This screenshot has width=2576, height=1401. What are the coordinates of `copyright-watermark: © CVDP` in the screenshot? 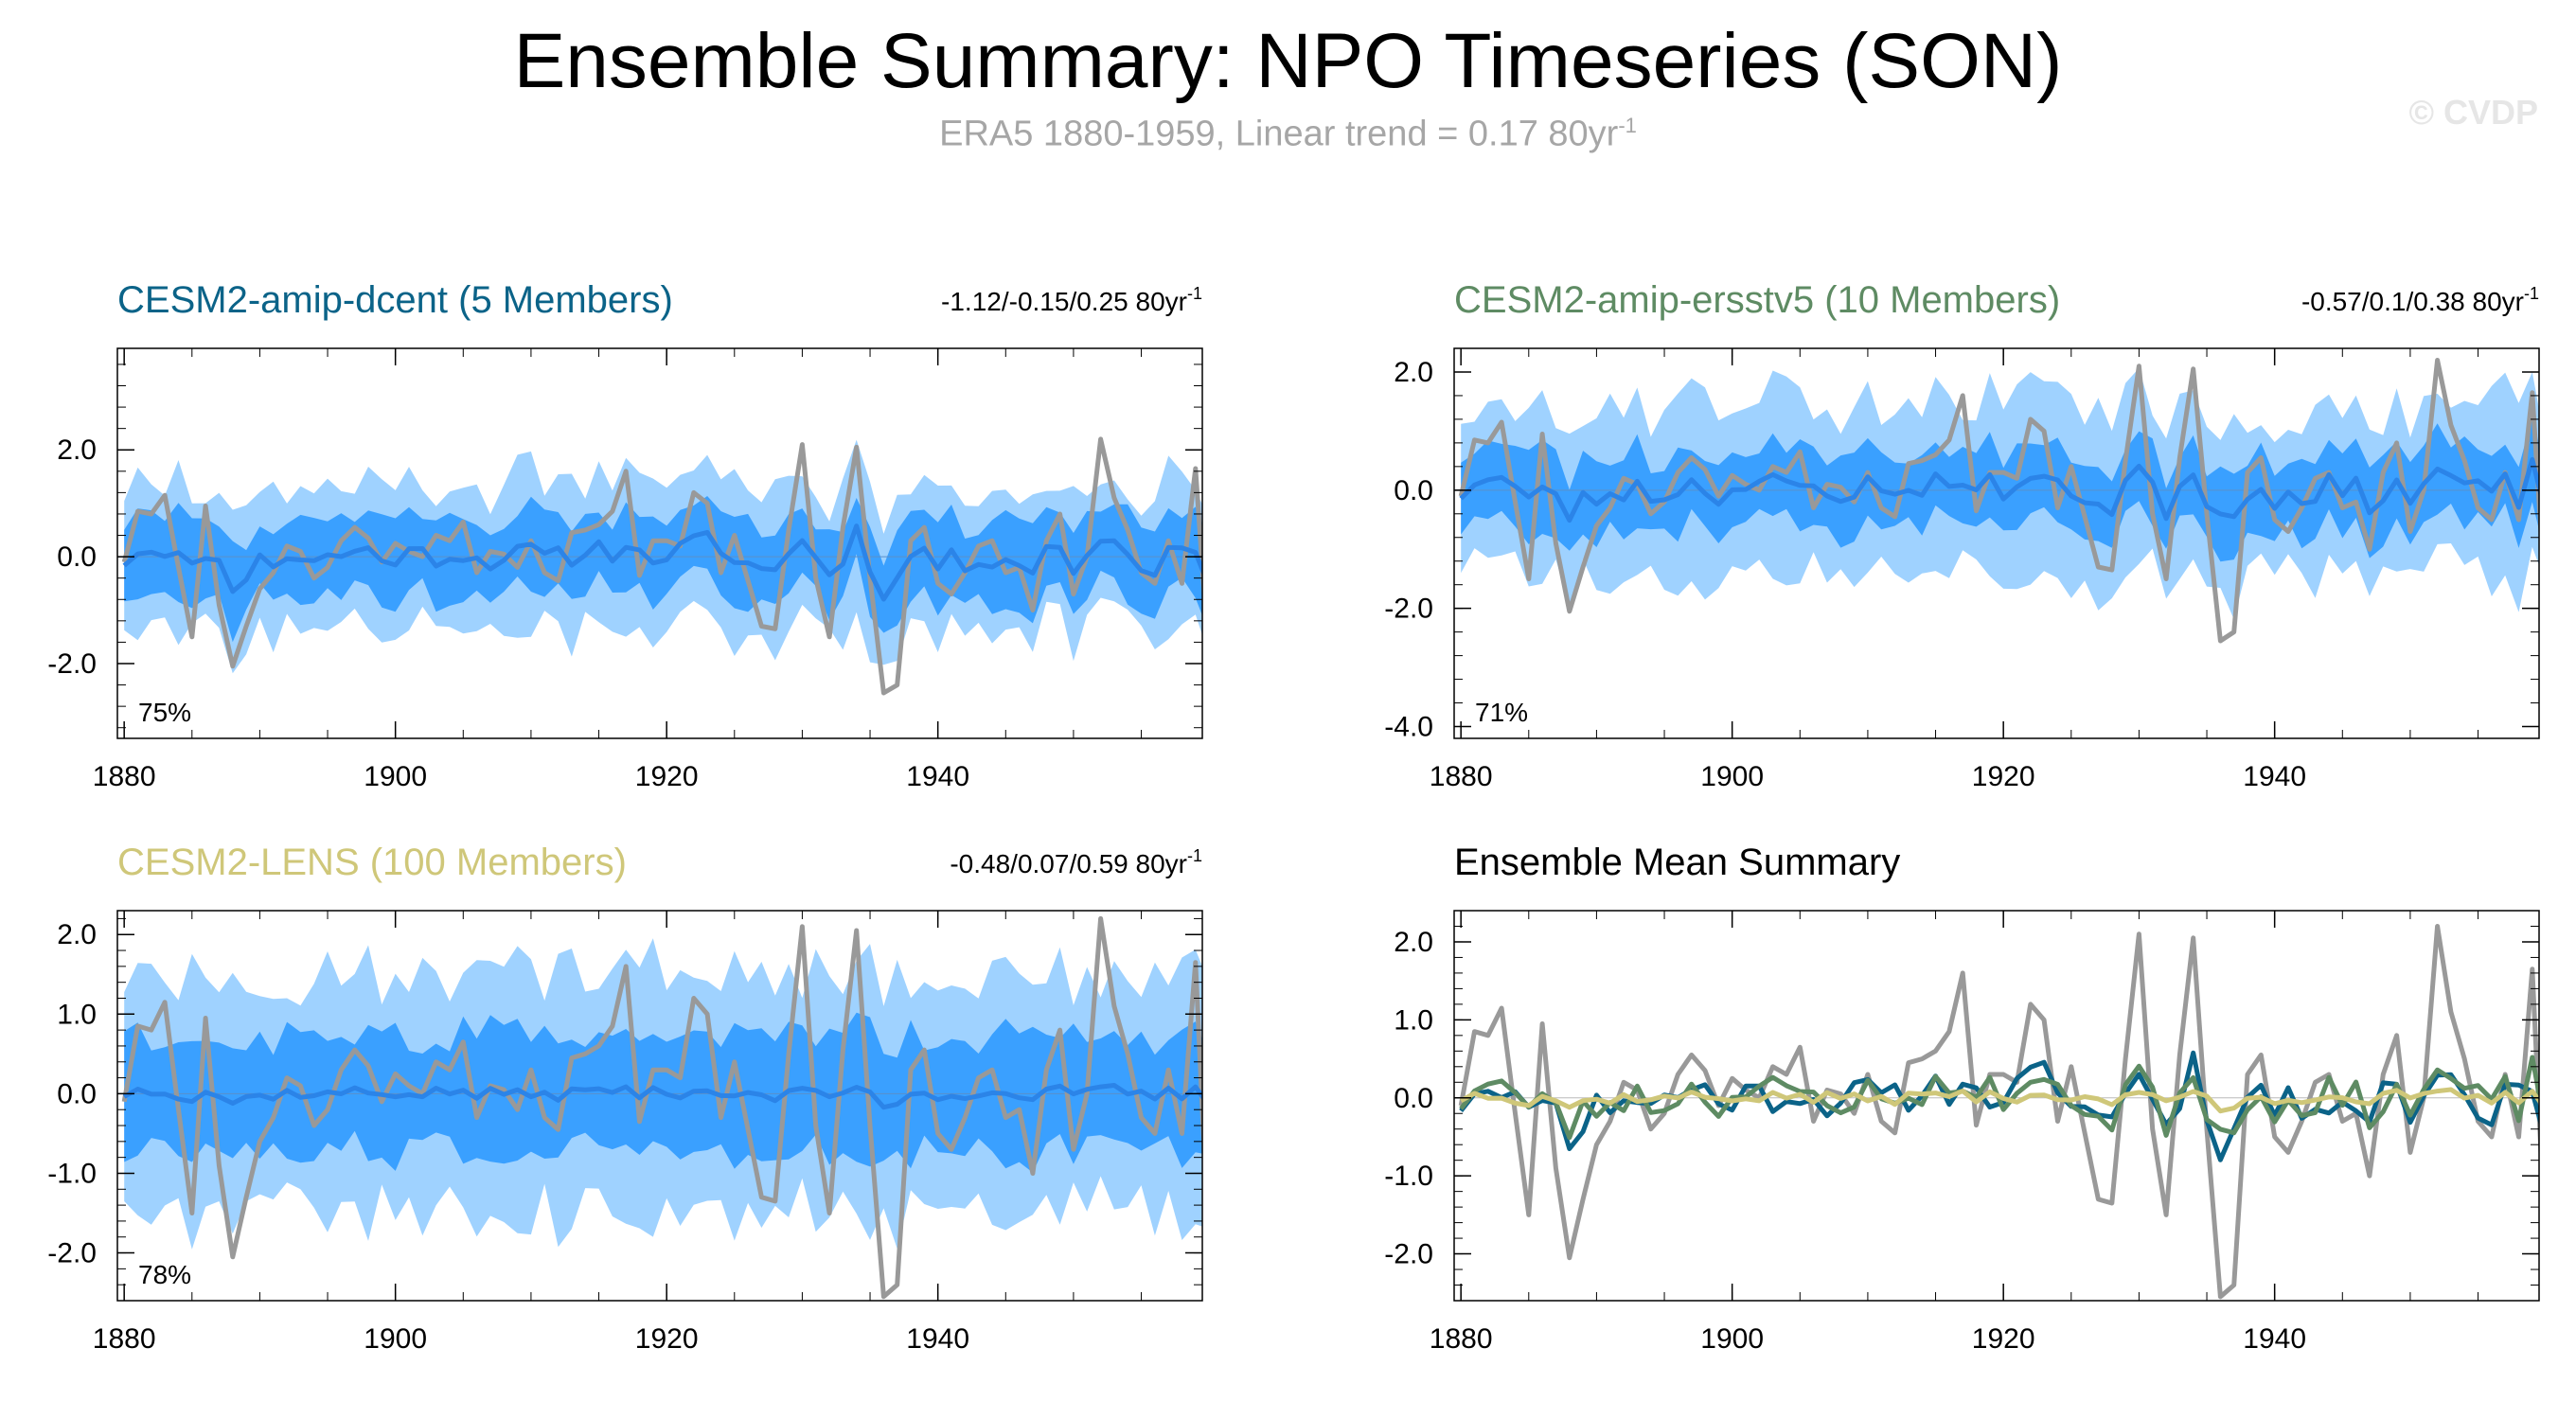 It's located at (2473, 112).